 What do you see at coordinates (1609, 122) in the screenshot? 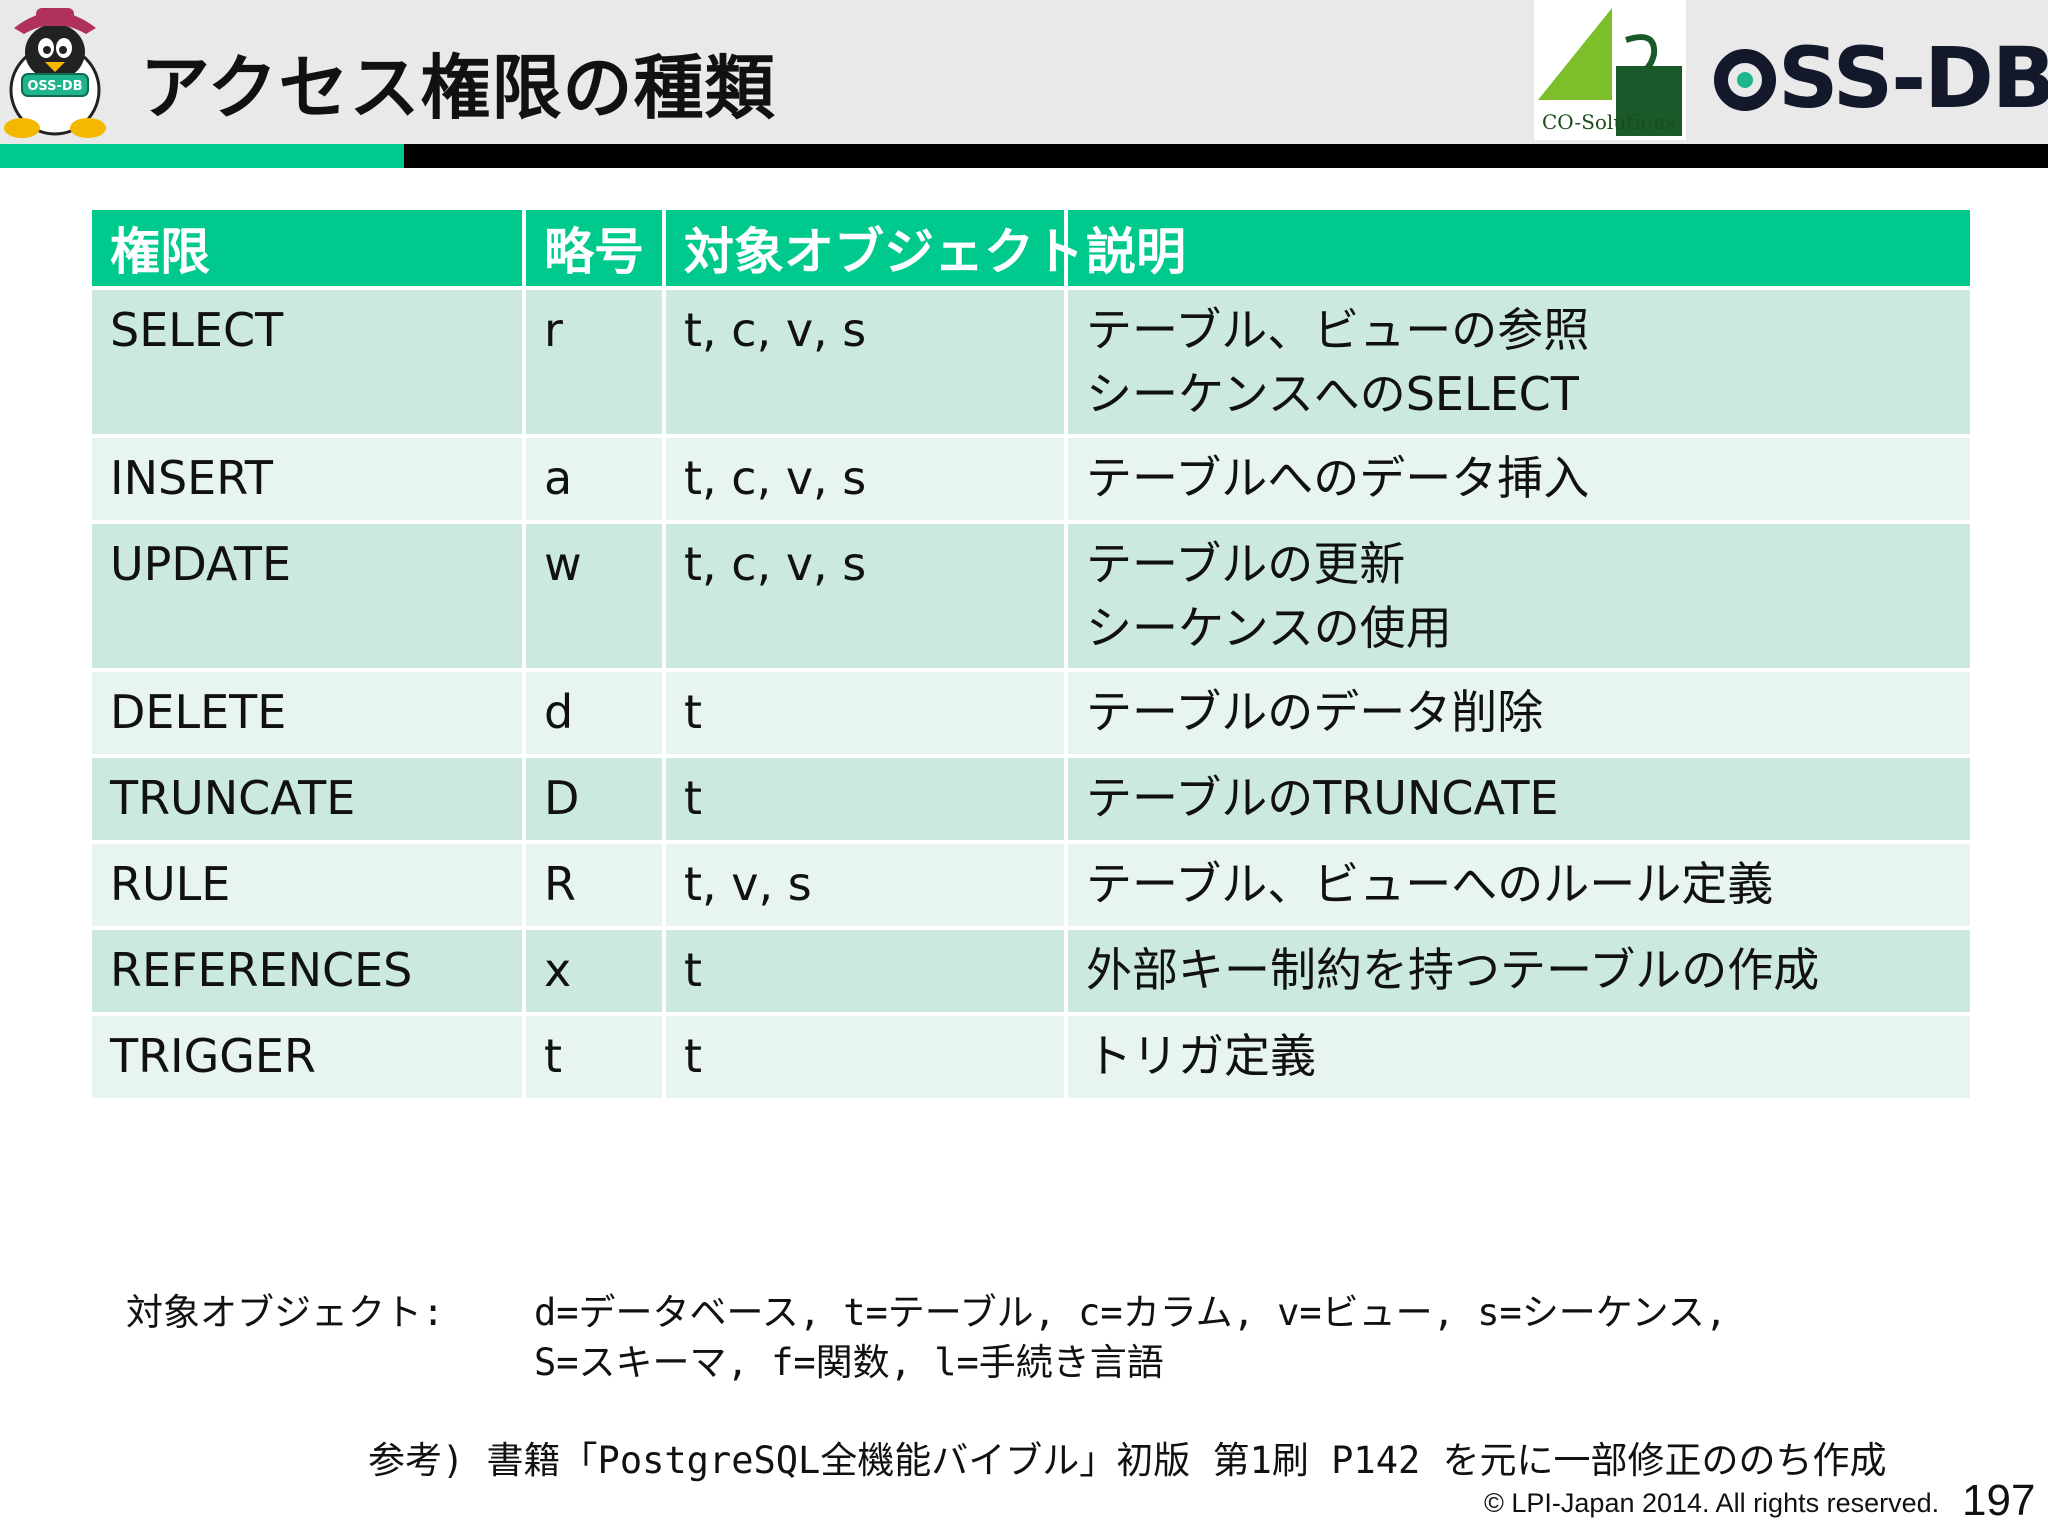
I see `co-solutions-text: CO-Solutions` at bounding box center [1609, 122].